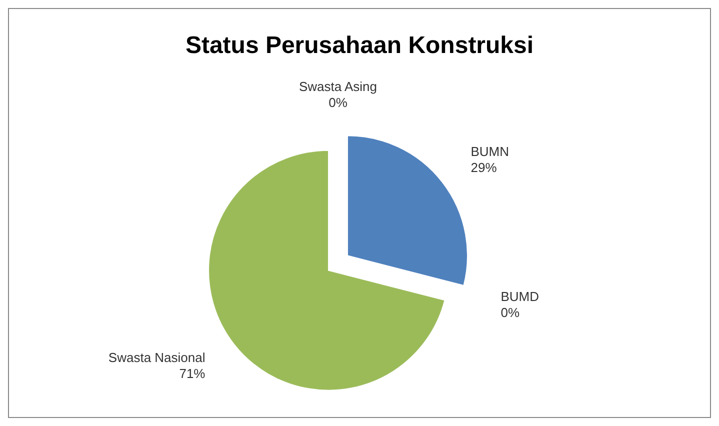  I want to click on category-label: Swasta Asing, so click(338, 86).